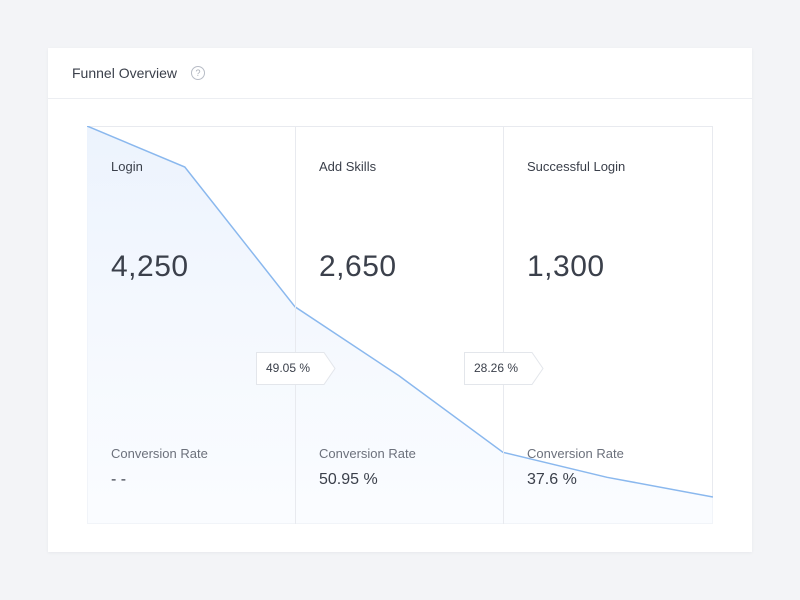 Image resolution: width=800 pixels, height=600 pixels. What do you see at coordinates (150, 266) in the screenshot?
I see `stage-value: 4,250` at bounding box center [150, 266].